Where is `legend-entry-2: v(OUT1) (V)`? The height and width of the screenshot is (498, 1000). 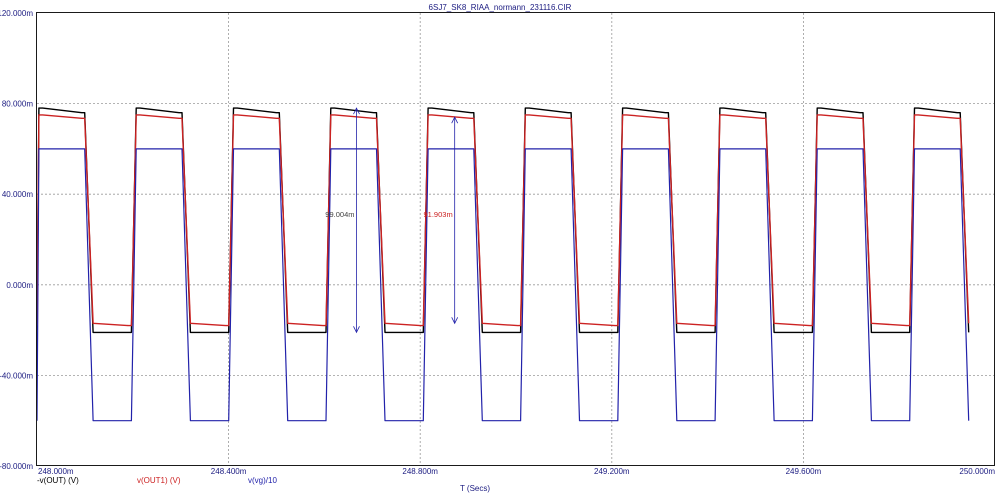
legend-entry-2: v(OUT1) (V) is located at coordinates (159, 480).